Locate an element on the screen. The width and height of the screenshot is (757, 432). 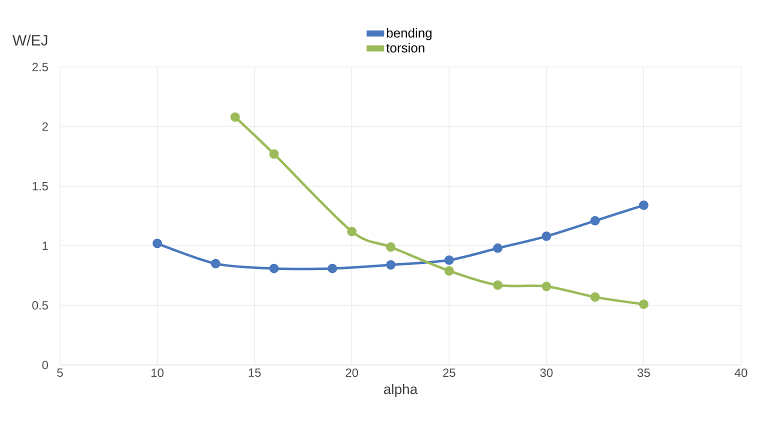
x-tick-label: 25 is located at coordinates (449, 373).